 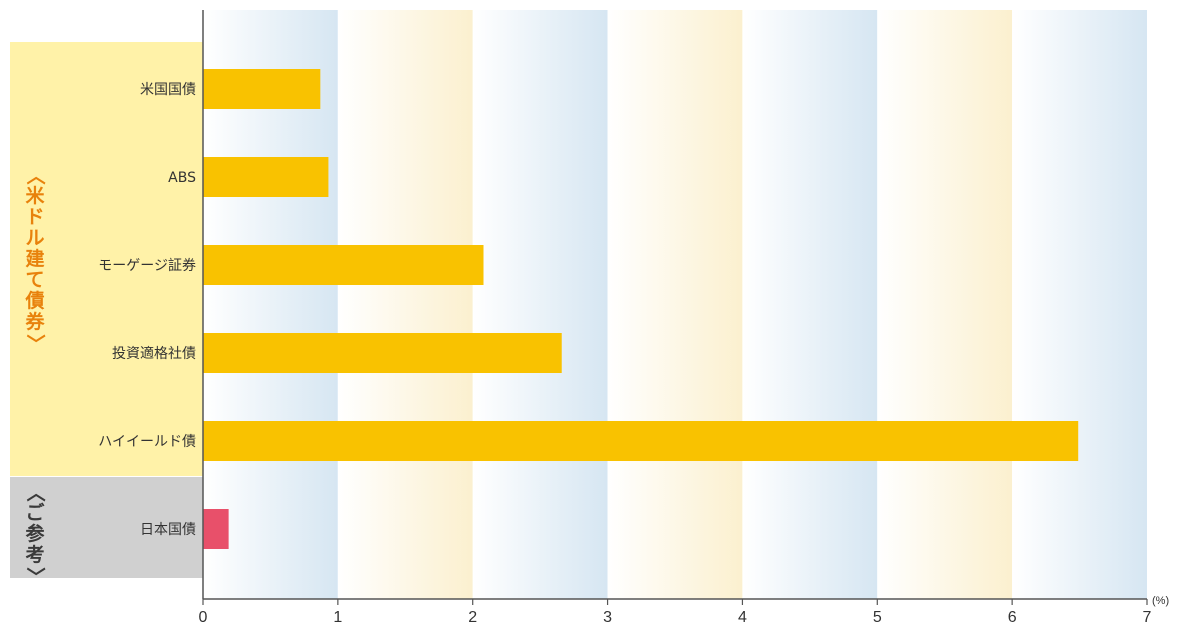 What do you see at coordinates (675, 612) in the screenshot?
I see `x-axis-ticks: 0 1 2 3 4 5 6 7` at bounding box center [675, 612].